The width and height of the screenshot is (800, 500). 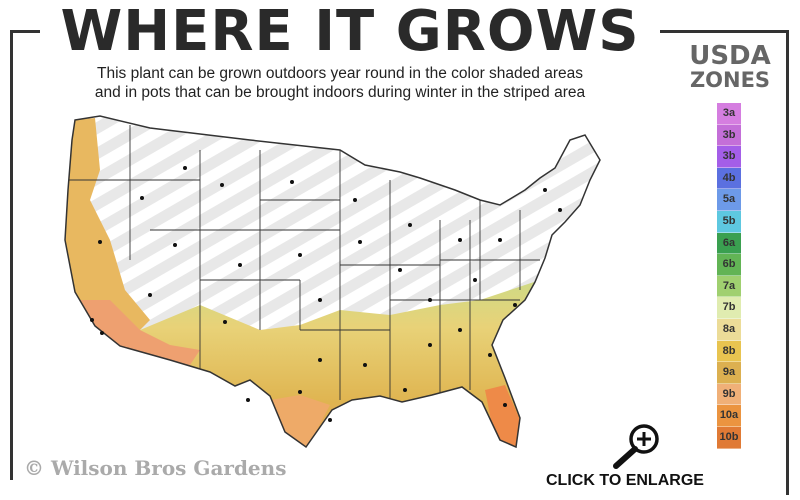 I want to click on legend-zone-5b: 5b, so click(x=729, y=221).